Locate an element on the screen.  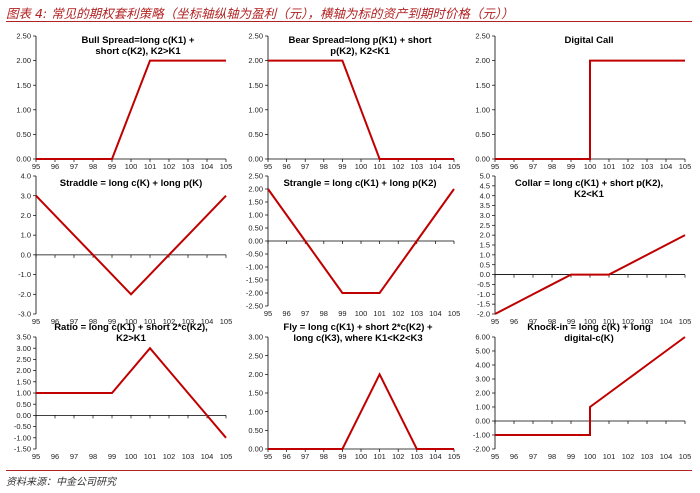
y-tick-label: 4.00 is located at coordinates (482, 365).